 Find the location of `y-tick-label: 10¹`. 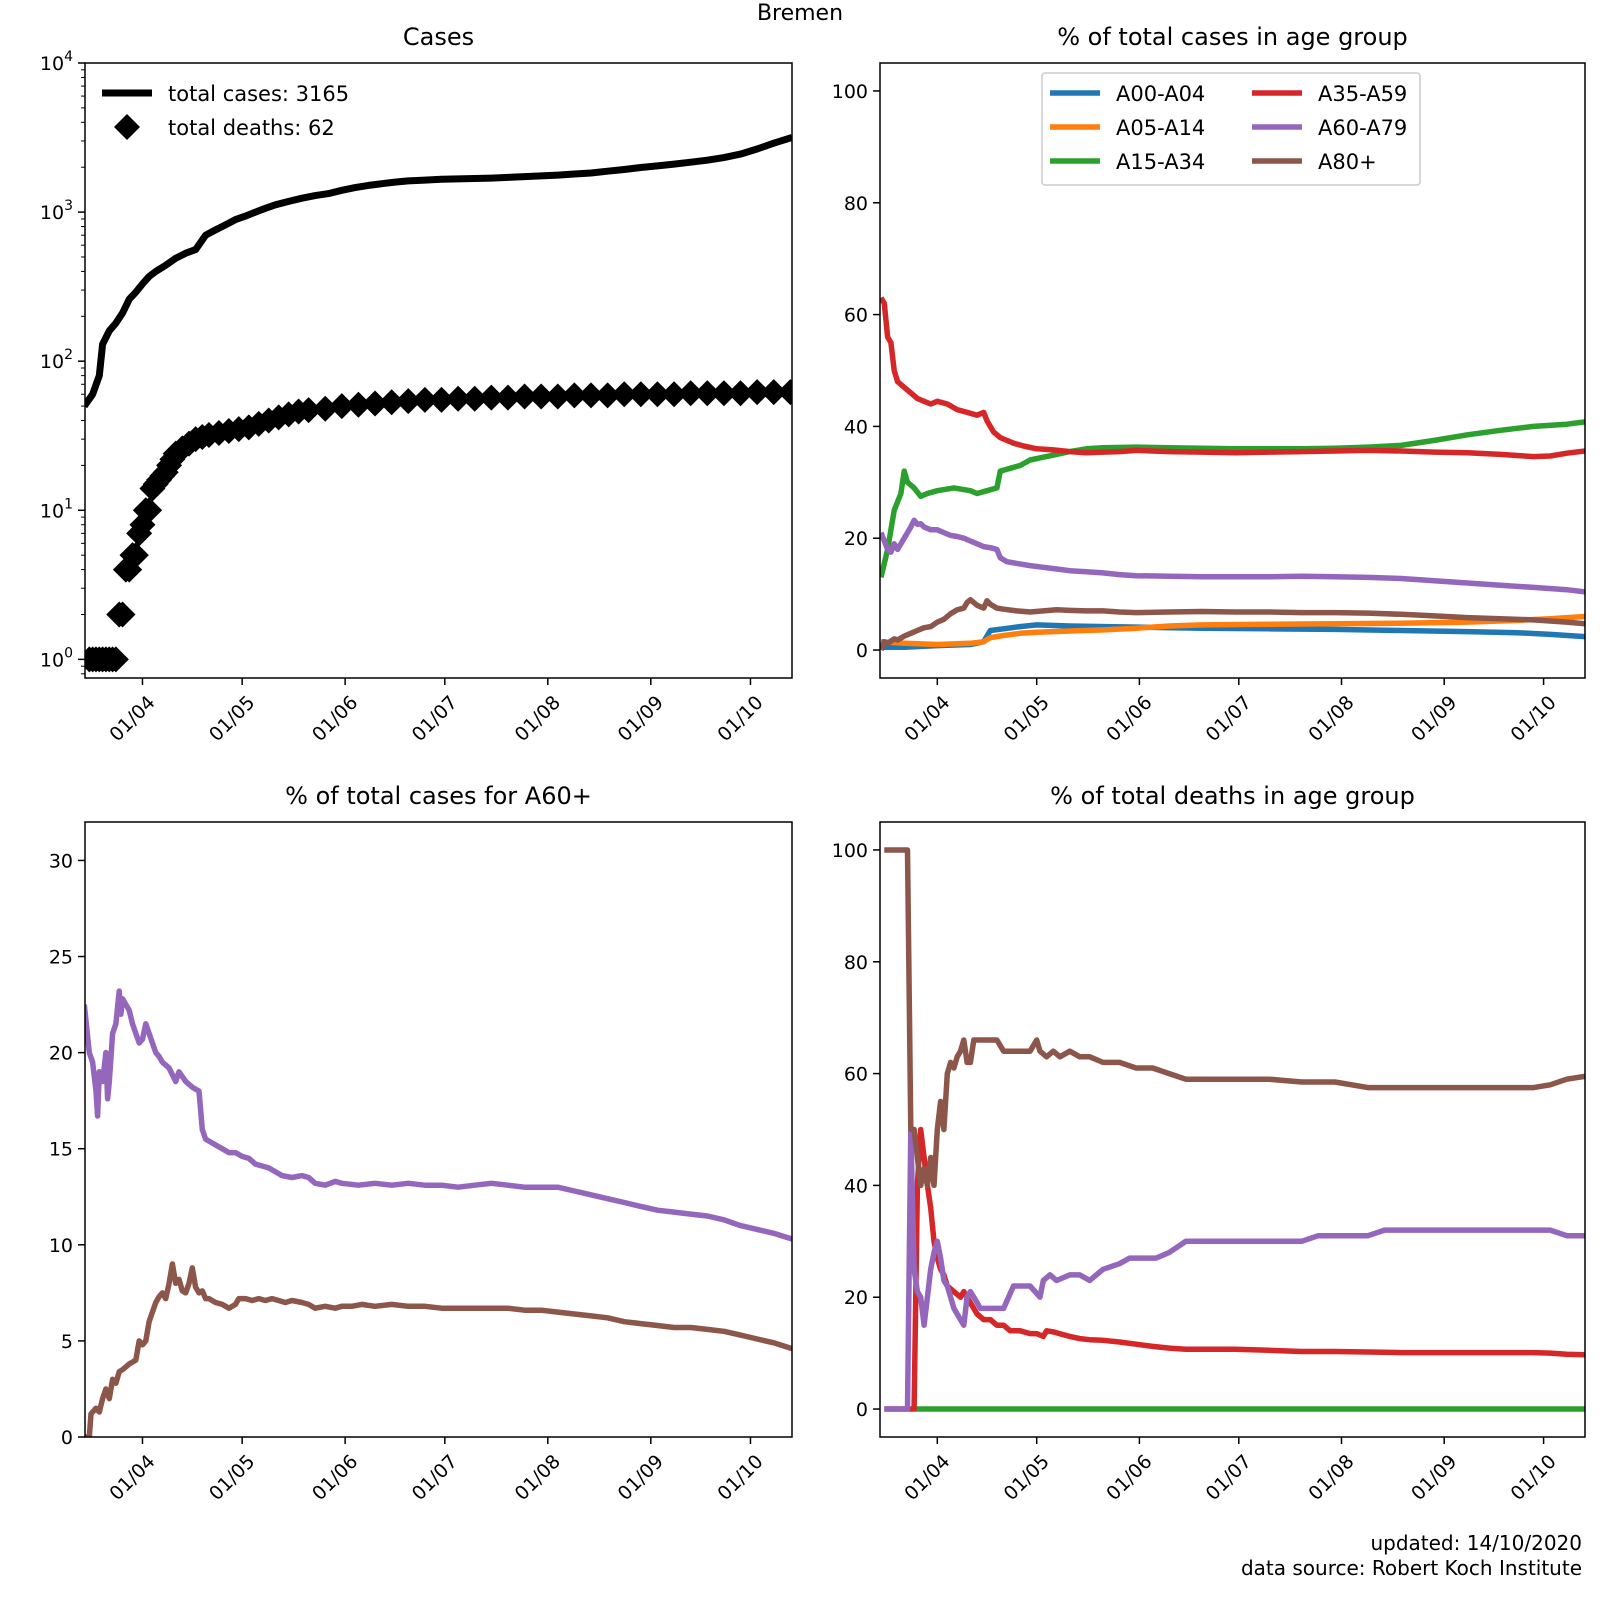

y-tick-label: 10¹ is located at coordinates (56, 509).